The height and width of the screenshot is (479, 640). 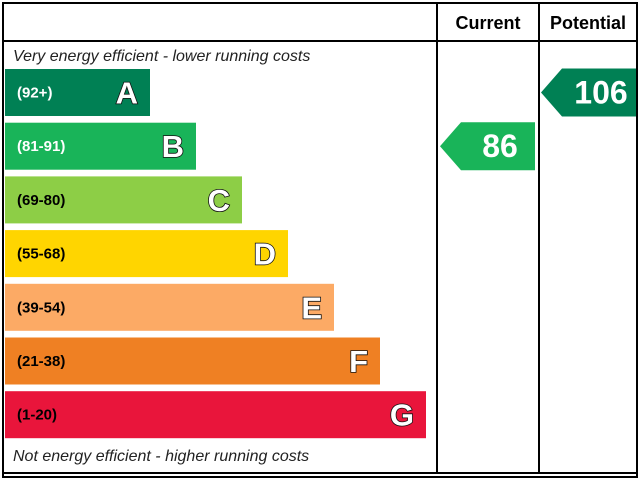 I want to click on column-header-potential: Potential, so click(x=588, y=23).